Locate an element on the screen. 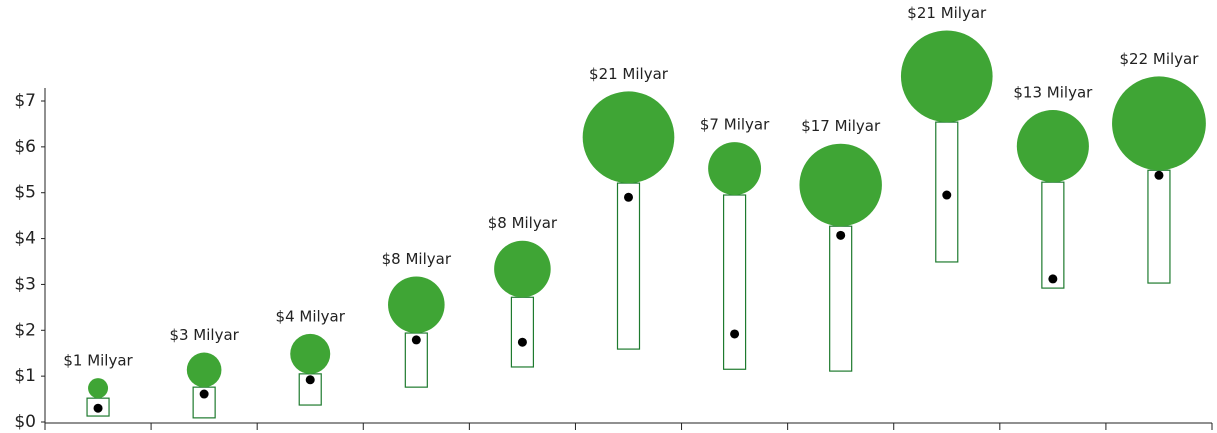 This screenshot has width=1217, height=433. y-tick-label: $0 is located at coordinates (25, 422).